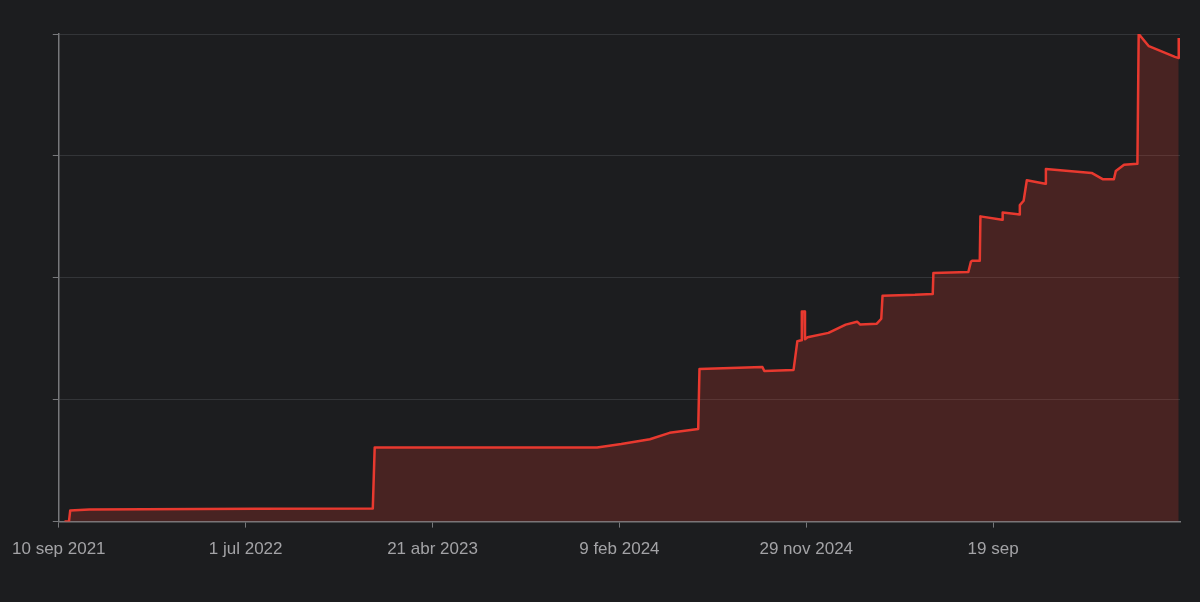  I want to click on x-tick-label: 1 jul 2022, so click(245, 549).